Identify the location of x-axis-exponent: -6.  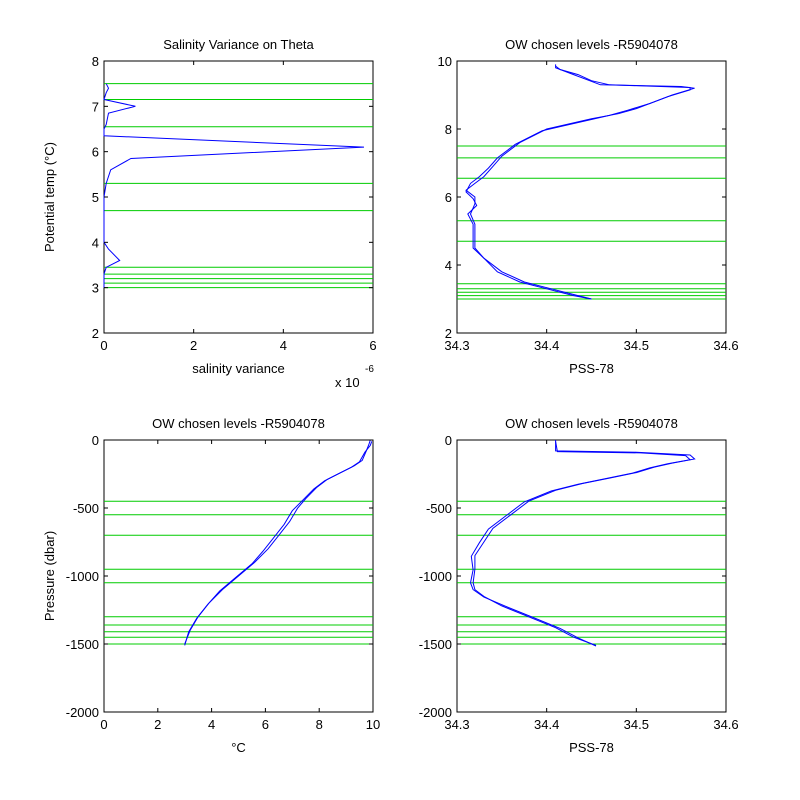
(369, 369).